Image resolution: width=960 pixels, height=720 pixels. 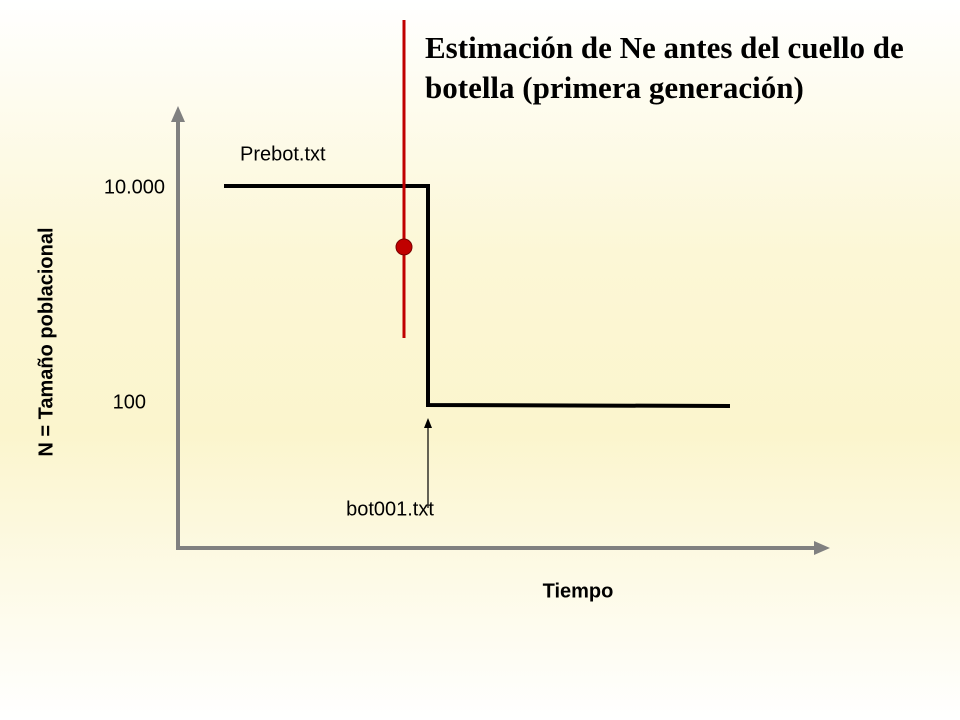 What do you see at coordinates (664, 47) in the screenshot?
I see `title-line: Estimación de Ne antes del cuello de` at bounding box center [664, 47].